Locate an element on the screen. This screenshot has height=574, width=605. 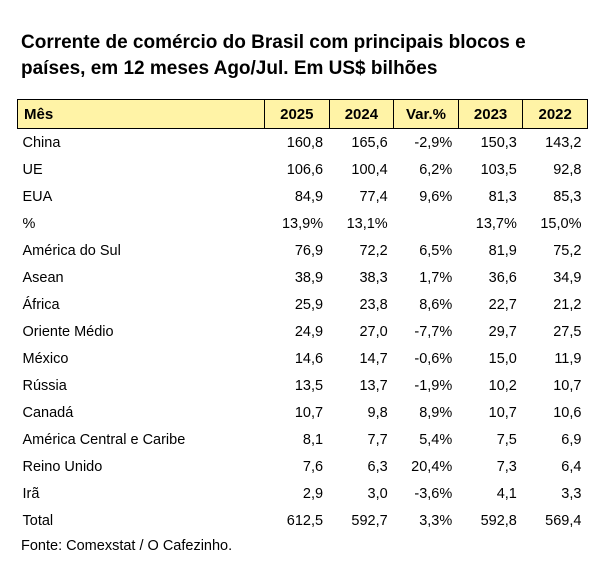
row-label: Irã is located at coordinates (31, 493).